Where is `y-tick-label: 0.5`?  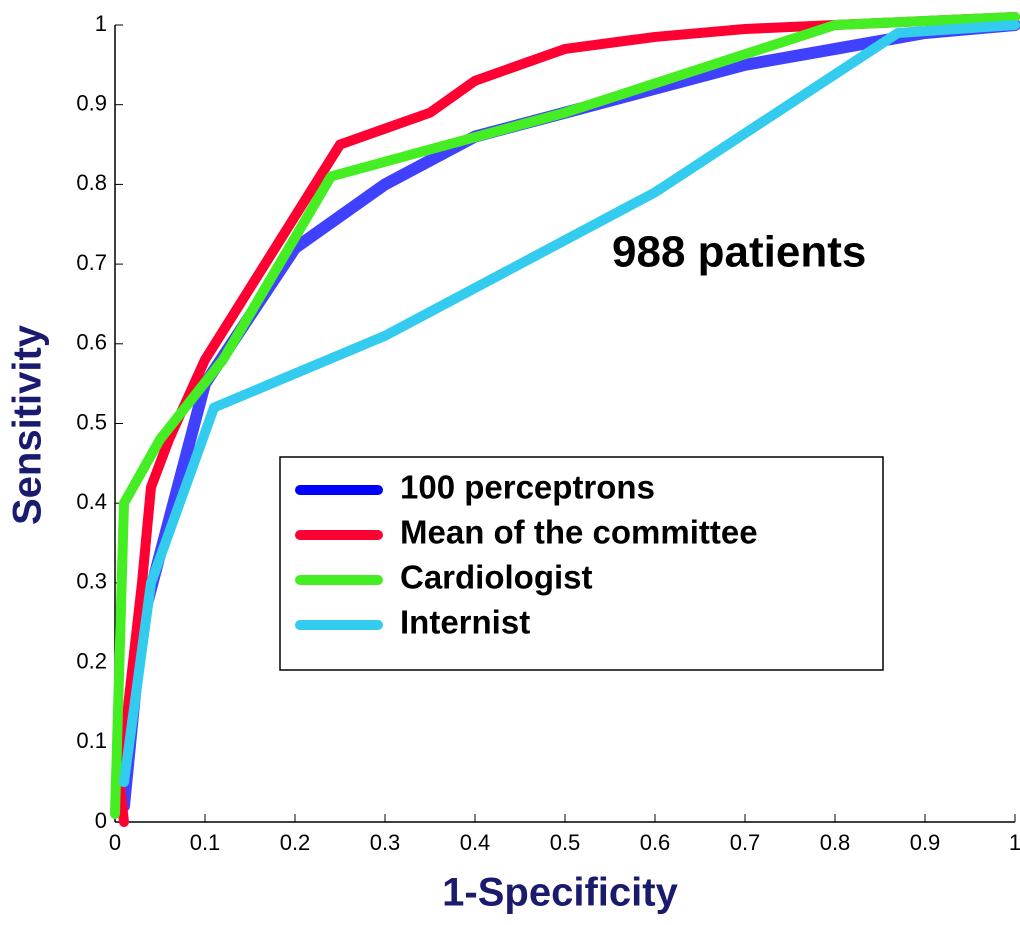 y-tick-label: 0.5 is located at coordinates (91, 421).